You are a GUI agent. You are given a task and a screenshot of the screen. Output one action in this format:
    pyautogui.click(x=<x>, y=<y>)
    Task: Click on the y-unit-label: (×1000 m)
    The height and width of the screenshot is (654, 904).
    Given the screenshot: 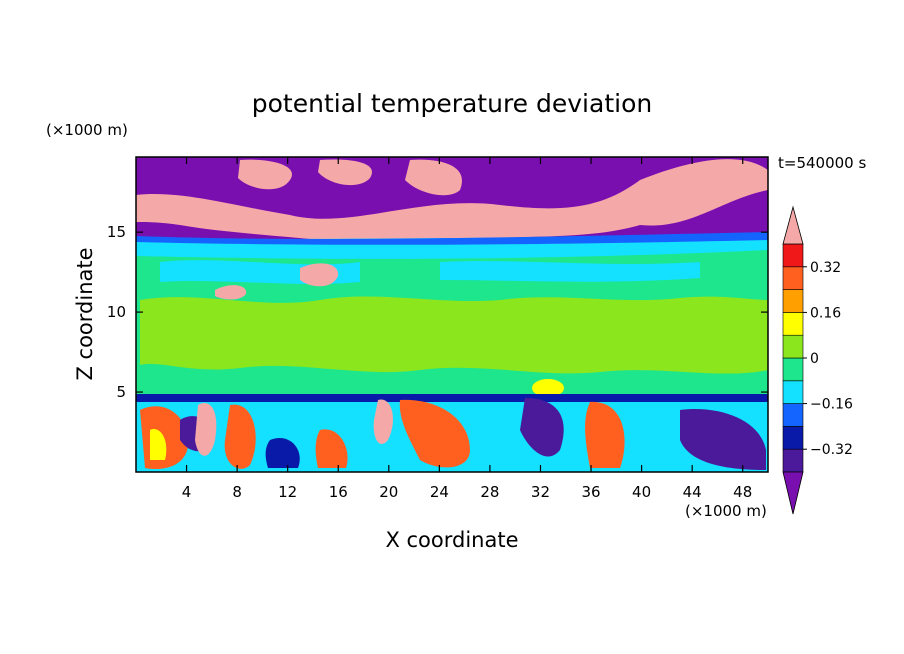 What is the action you would take?
    pyautogui.click(x=87, y=130)
    